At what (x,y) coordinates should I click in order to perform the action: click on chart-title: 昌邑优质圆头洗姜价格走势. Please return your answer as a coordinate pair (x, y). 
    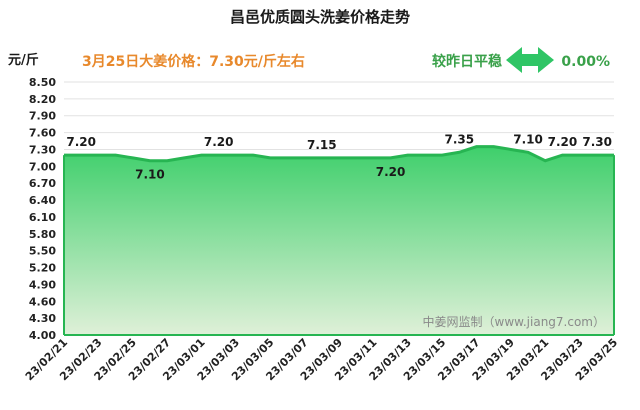
    Looking at the image, I should click on (320, 17).